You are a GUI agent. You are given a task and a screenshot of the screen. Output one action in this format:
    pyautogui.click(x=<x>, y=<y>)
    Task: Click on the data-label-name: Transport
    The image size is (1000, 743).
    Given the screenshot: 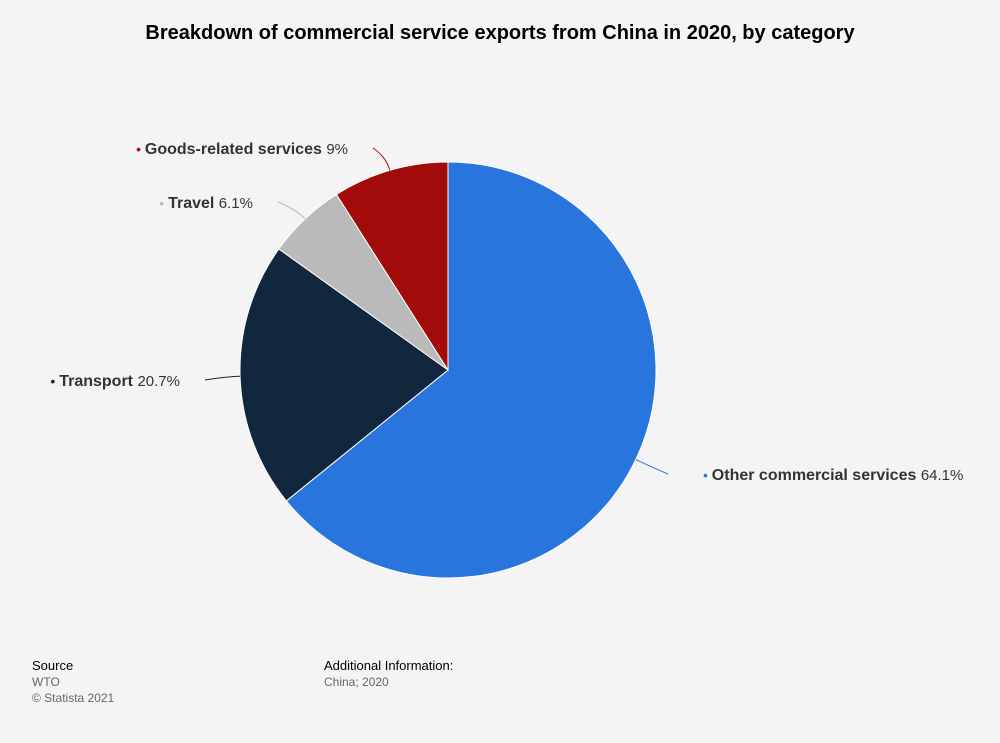 What is the action you would take?
    pyautogui.click(x=98, y=381)
    